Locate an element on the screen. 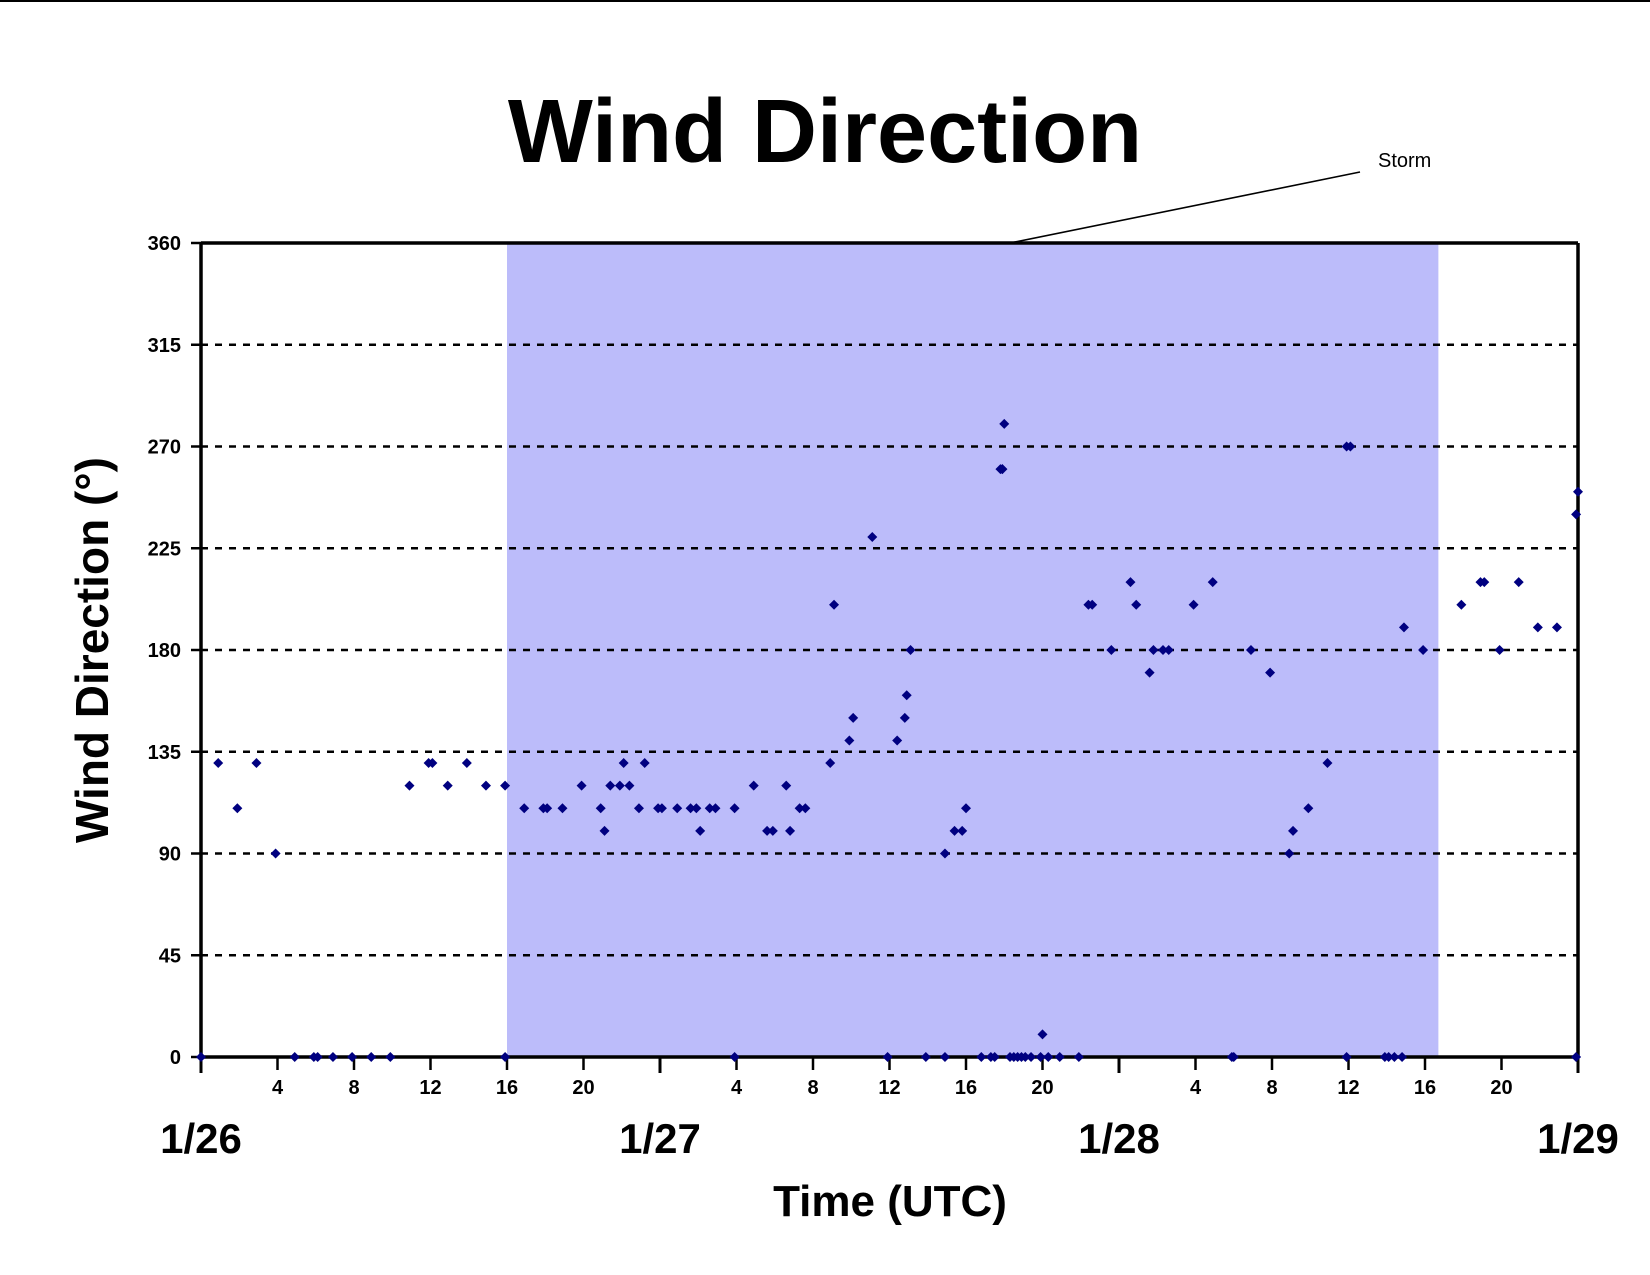 This screenshot has height=1275, width=1650. storm-annotation-line is located at coordinates (1185, 207).